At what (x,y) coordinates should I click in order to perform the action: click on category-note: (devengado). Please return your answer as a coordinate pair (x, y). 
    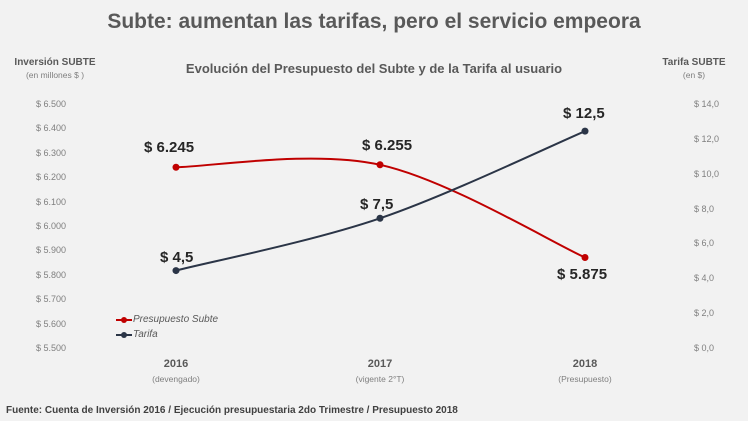
    Looking at the image, I should click on (176, 379).